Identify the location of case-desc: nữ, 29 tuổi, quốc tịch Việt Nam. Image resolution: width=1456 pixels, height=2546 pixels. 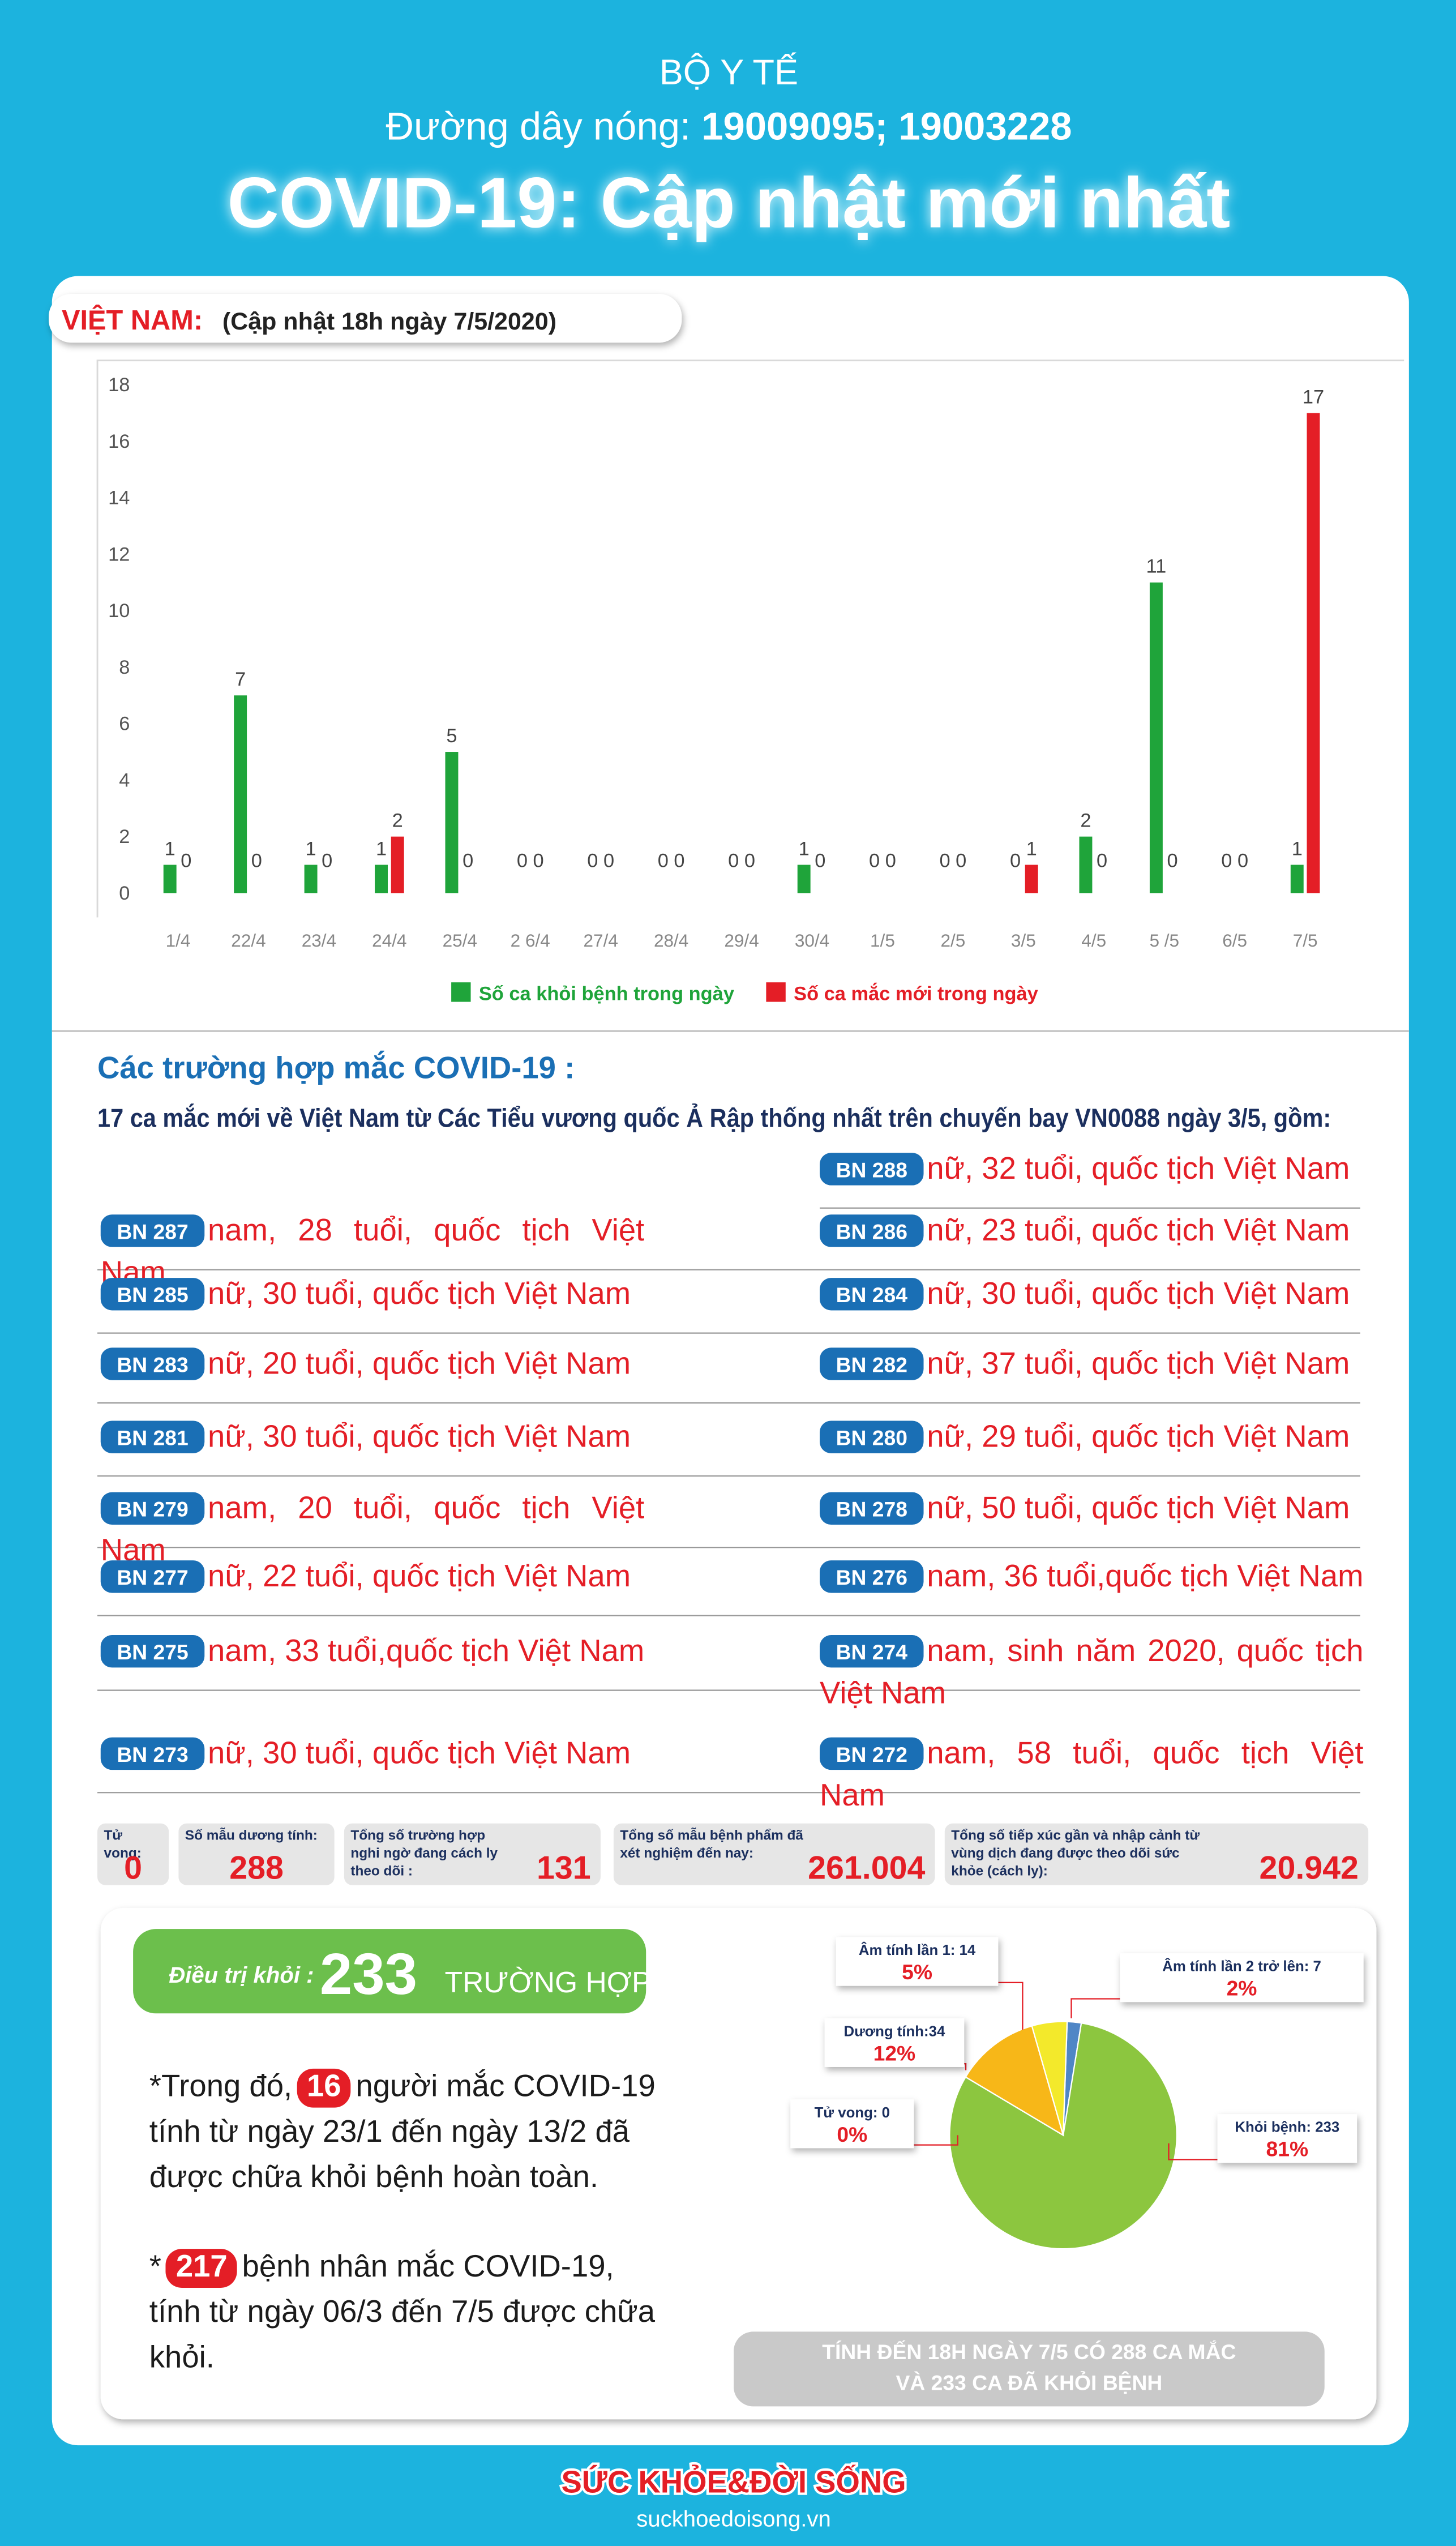
(1138, 1437).